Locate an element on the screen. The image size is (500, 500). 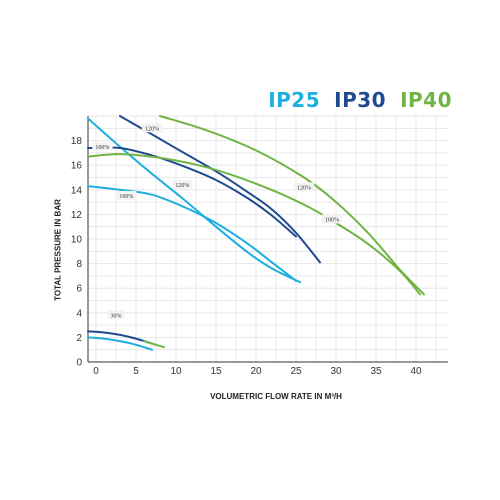
y-tick-label: 0 is located at coordinates (79, 363).